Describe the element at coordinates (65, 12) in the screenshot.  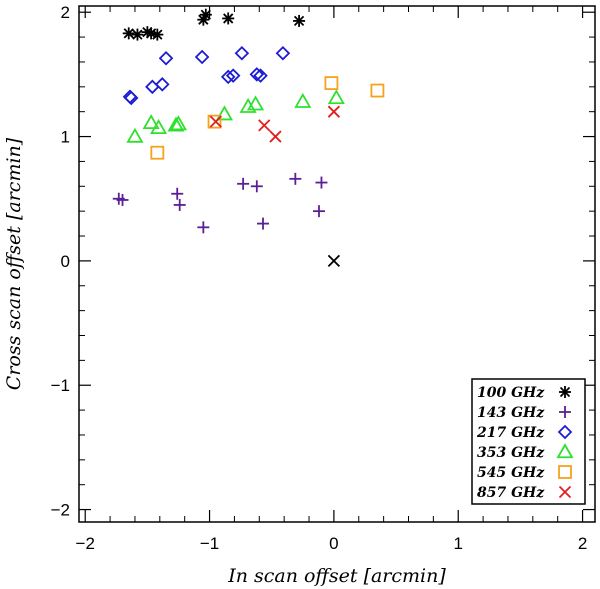
I see `y-tick-label: 2` at that location.